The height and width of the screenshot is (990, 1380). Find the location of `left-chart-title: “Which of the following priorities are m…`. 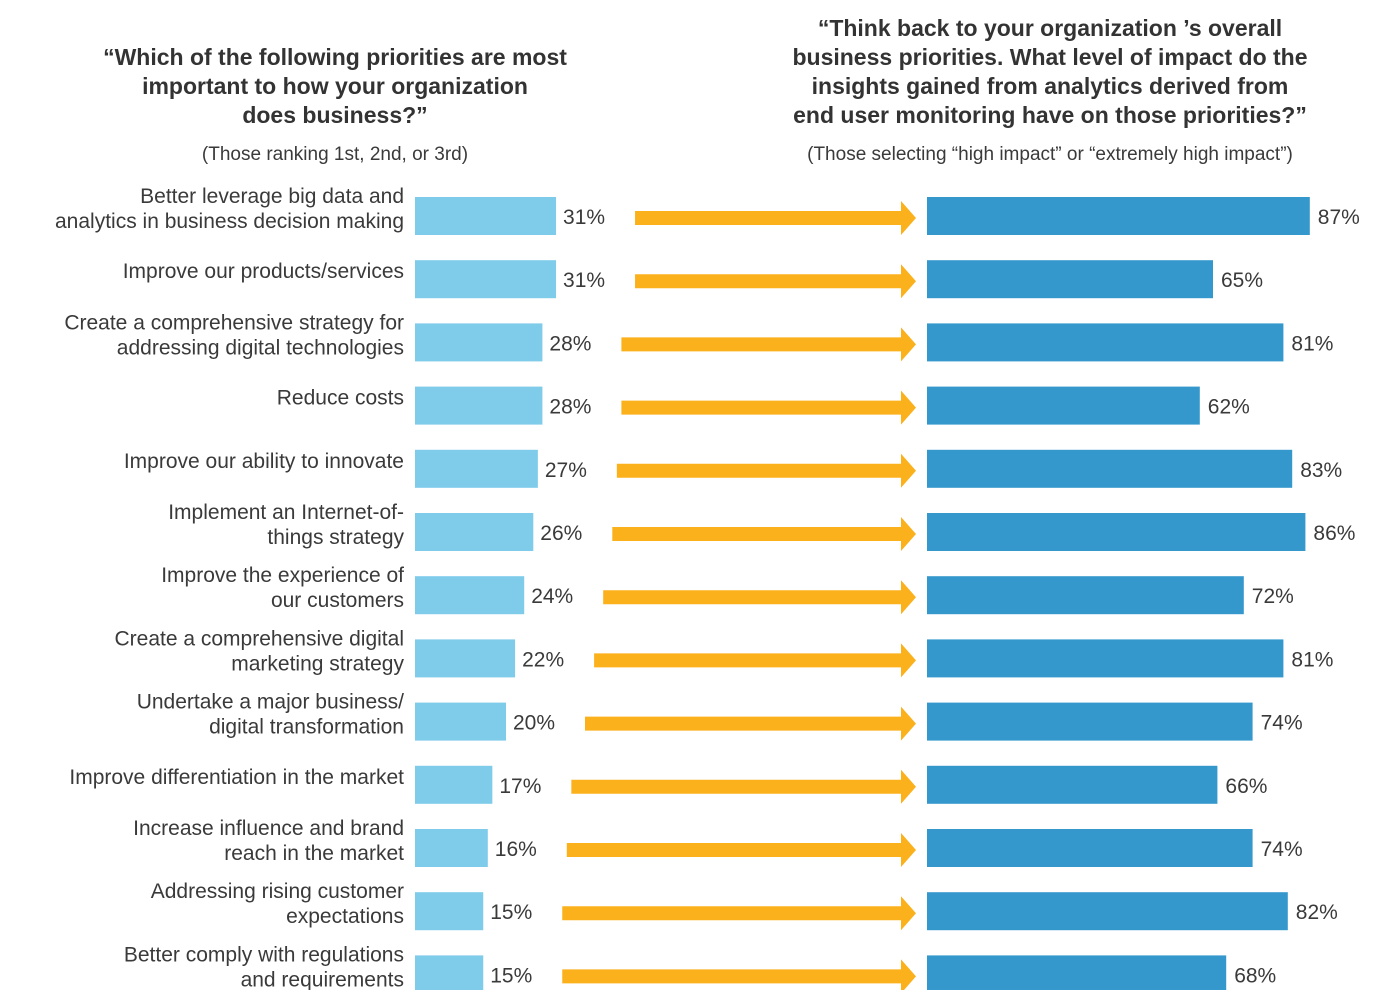

left-chart-title: “Which of the following priorities are m… is located at coordinates (335, 86).